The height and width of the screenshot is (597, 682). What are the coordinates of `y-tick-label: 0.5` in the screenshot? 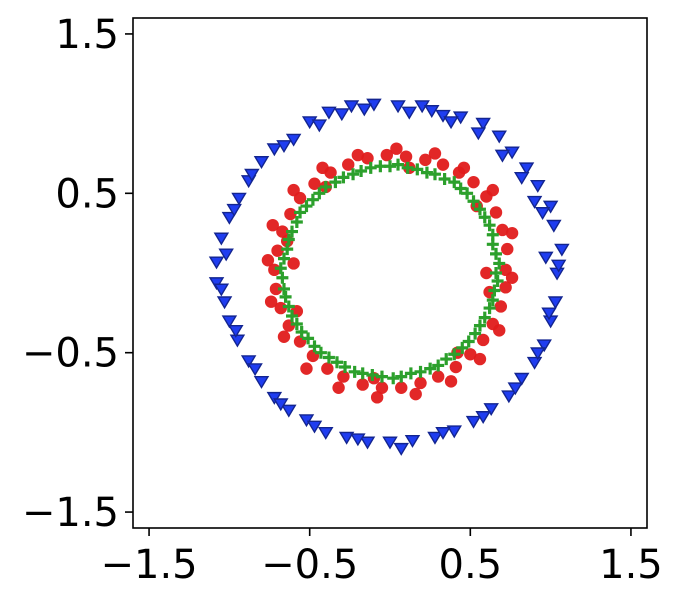 It's located at (87, 194).